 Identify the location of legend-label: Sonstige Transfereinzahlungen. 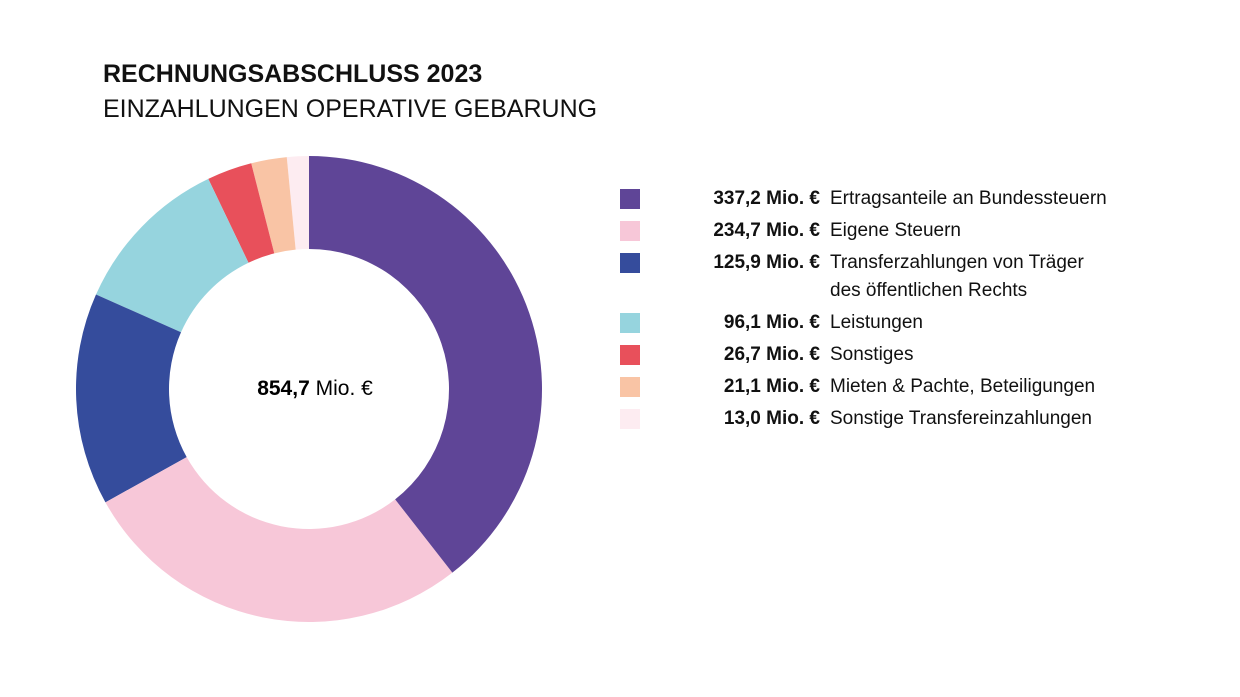
(961, 418).